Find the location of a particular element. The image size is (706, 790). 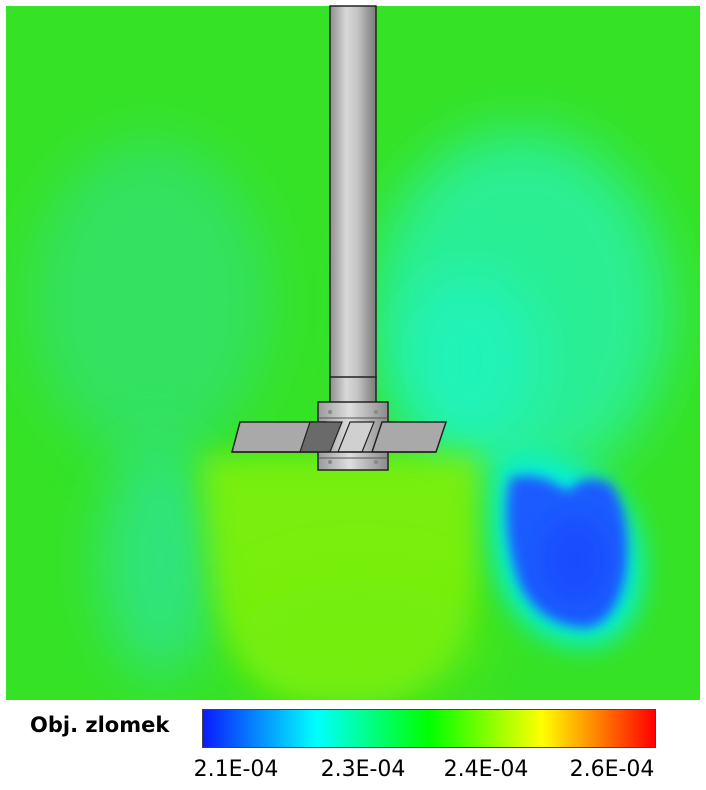

legend-tick-4: 2.6E-04 is located at coordinates (612, 769).